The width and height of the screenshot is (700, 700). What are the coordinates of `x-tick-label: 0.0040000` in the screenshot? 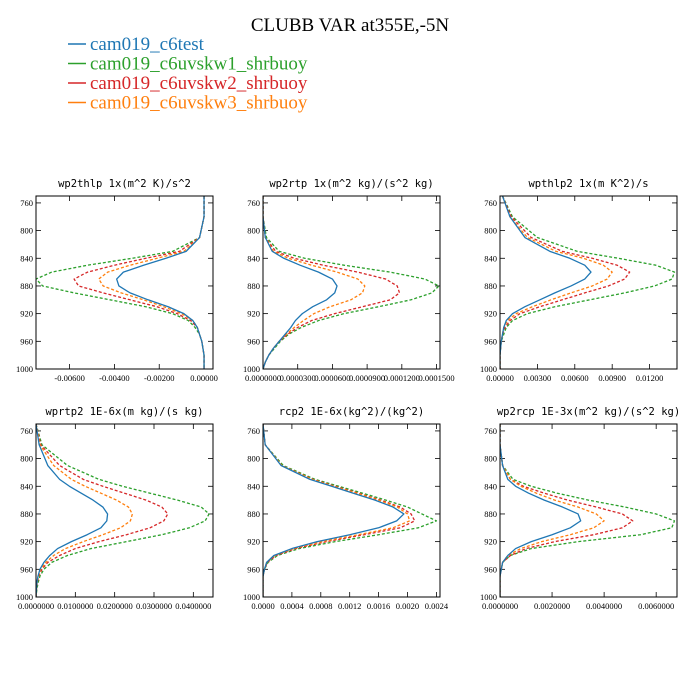 It's located at (604, 606).